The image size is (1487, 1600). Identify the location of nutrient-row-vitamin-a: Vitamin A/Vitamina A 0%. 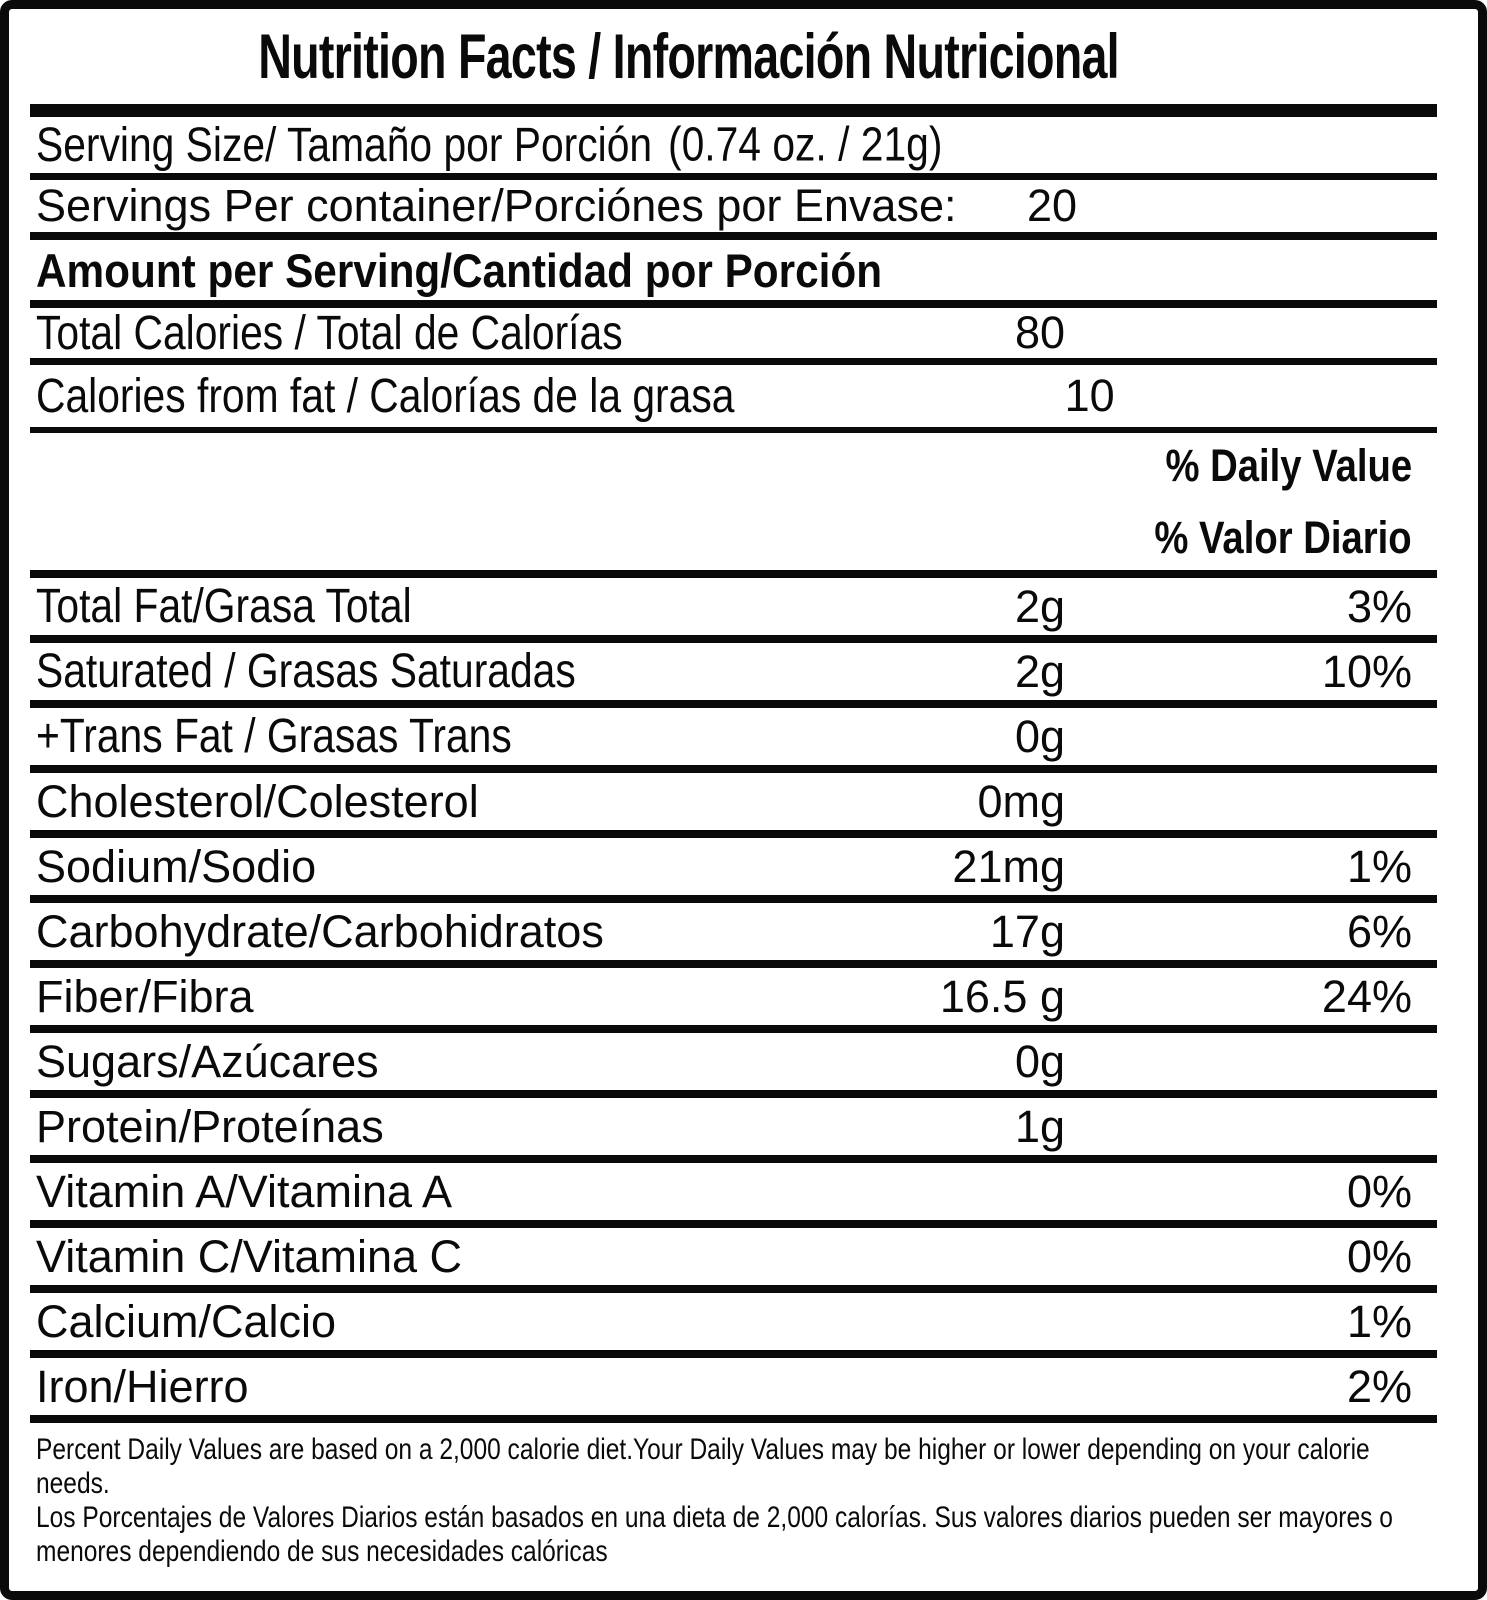
(733, 1195).